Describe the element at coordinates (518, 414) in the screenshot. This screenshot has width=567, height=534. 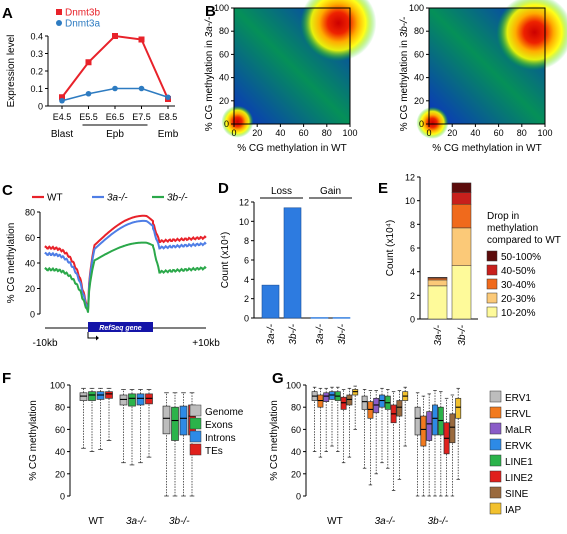
I see `chart-g-legend-label: ERVL` at that location.